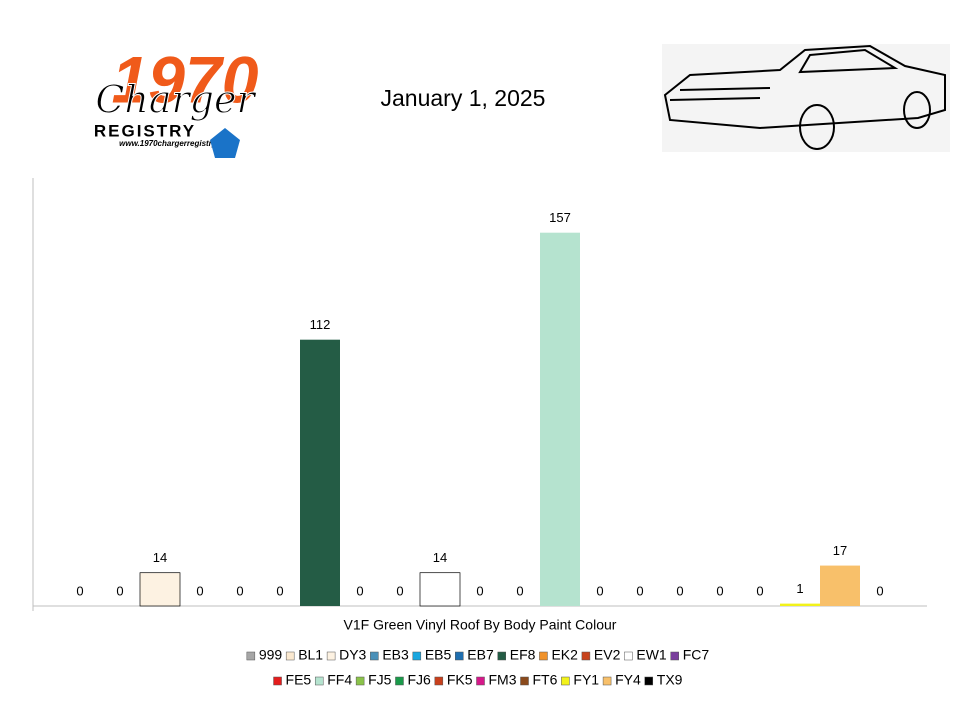  What do you see at coordinates (178, 143) in the screenshot?
I see `logo-url: www.1970chargerregistry.com/` at bounding box center [178, 143].